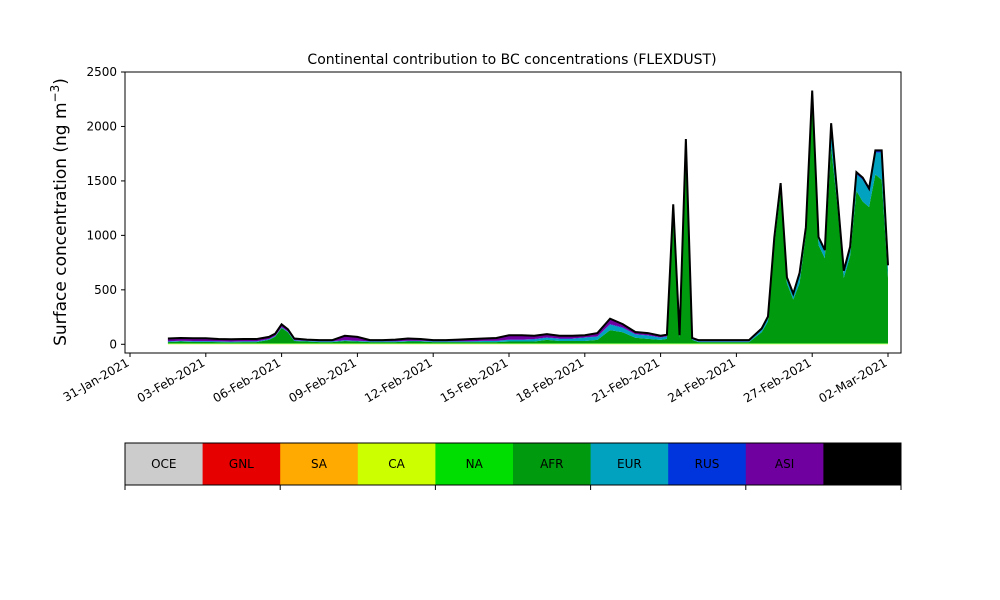 The height and width of the screenshot is (600, 1000). I want to click on legend-swatch-oce, so click(164, 464).